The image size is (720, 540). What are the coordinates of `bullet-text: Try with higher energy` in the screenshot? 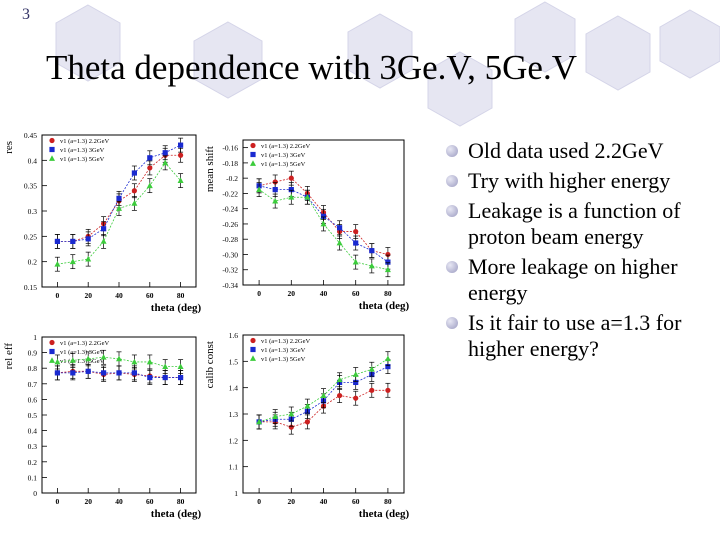 It's located at (569, 180).